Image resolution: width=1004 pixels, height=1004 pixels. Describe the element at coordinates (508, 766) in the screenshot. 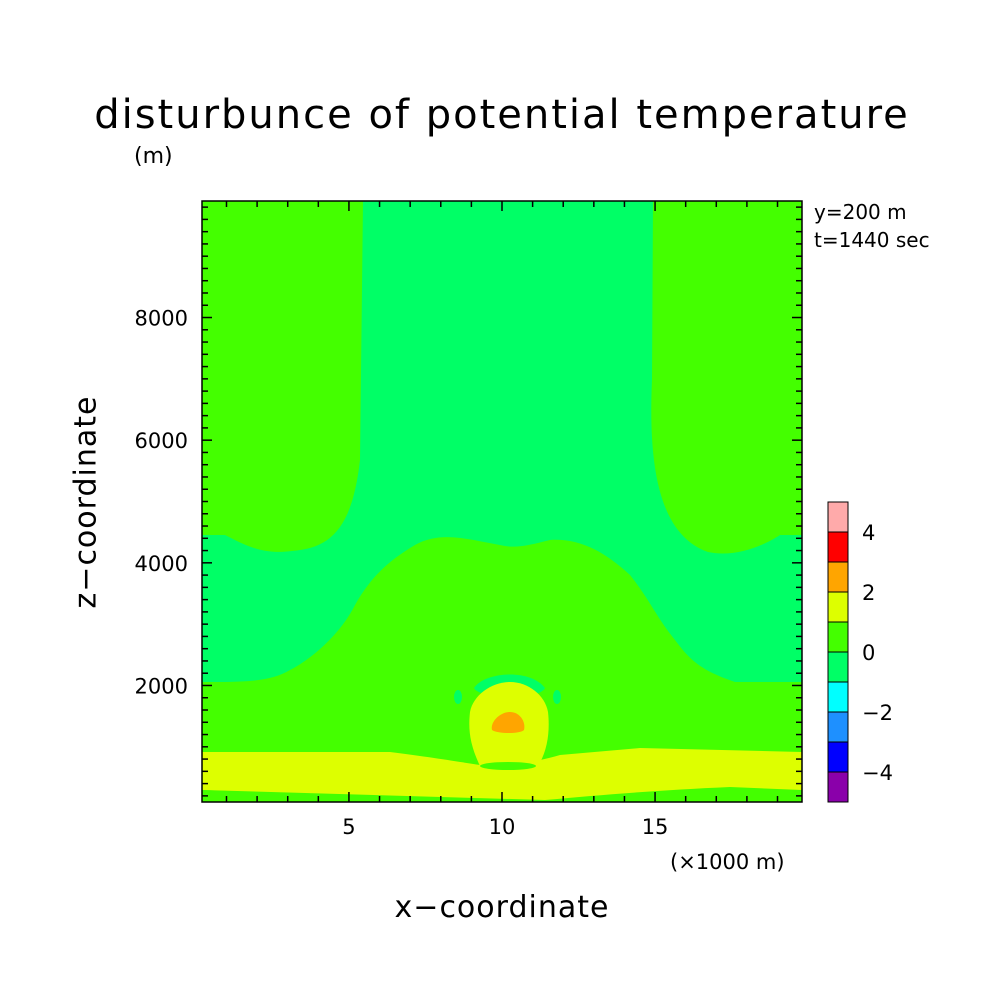

I see `contour-surface-lens` at that location.